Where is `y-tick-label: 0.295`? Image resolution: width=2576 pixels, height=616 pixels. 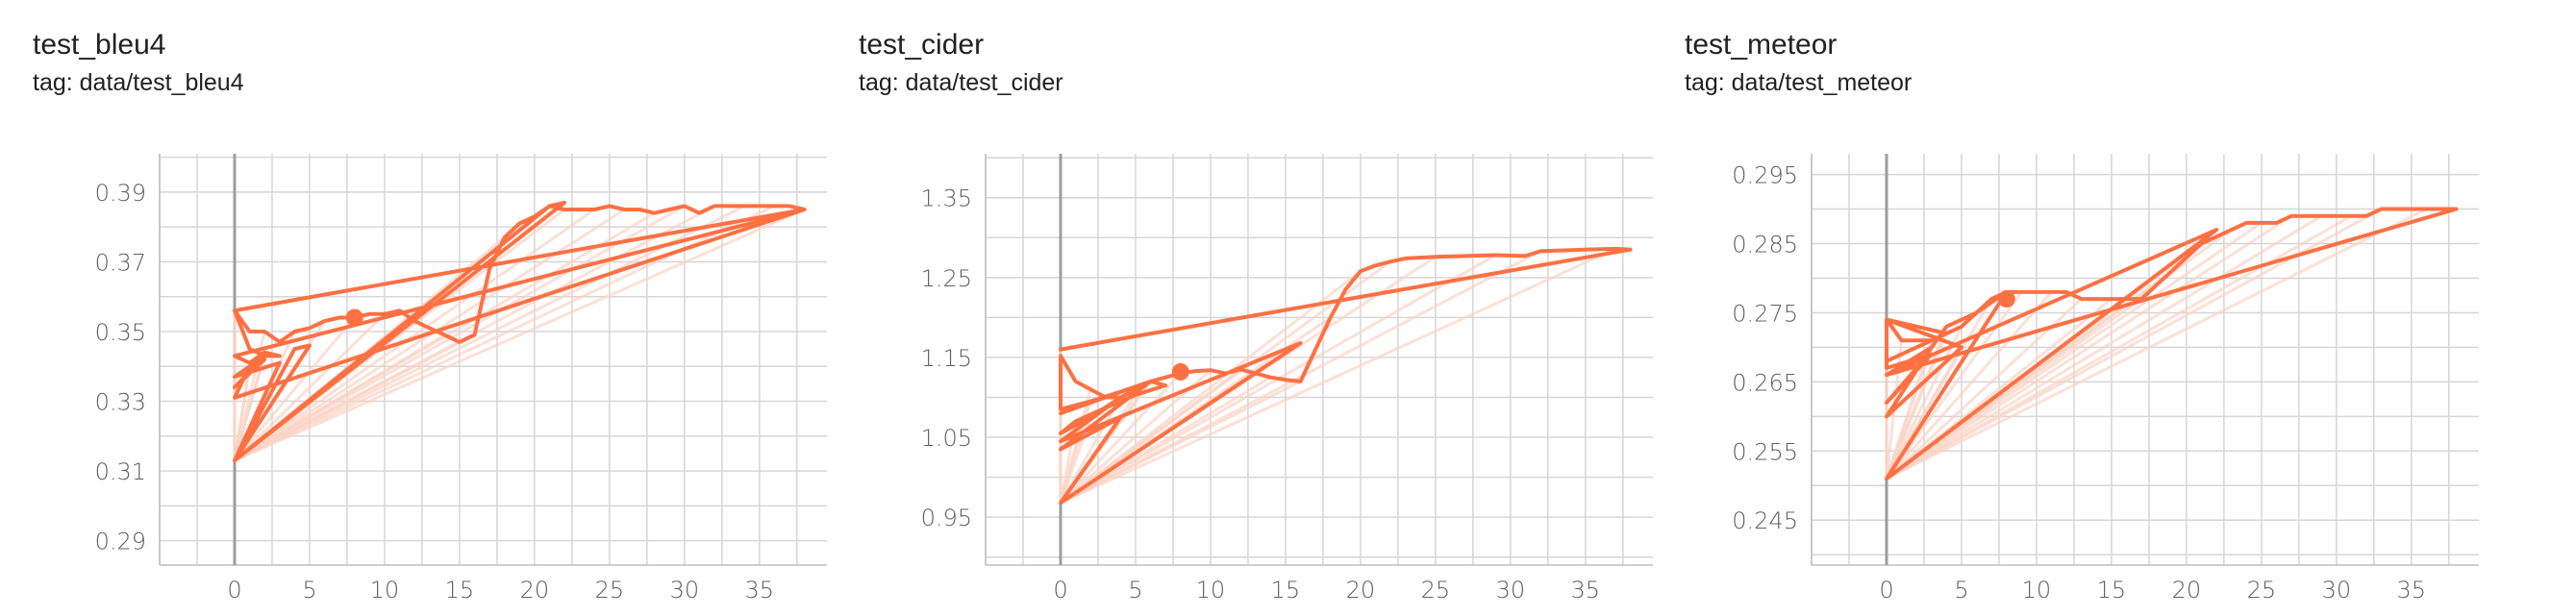
y-tick-label: 0.295 is located at coordinates (1765, 175).